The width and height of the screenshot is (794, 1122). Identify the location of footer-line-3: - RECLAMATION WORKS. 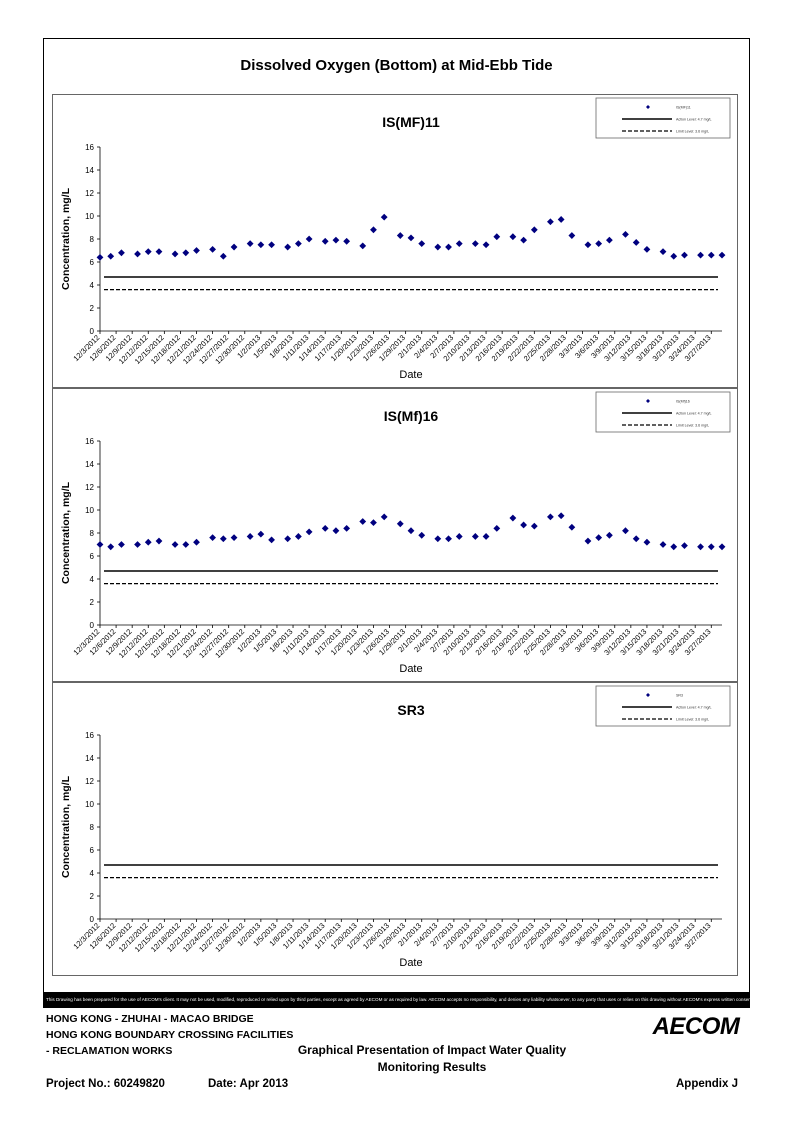
(109, 1051).